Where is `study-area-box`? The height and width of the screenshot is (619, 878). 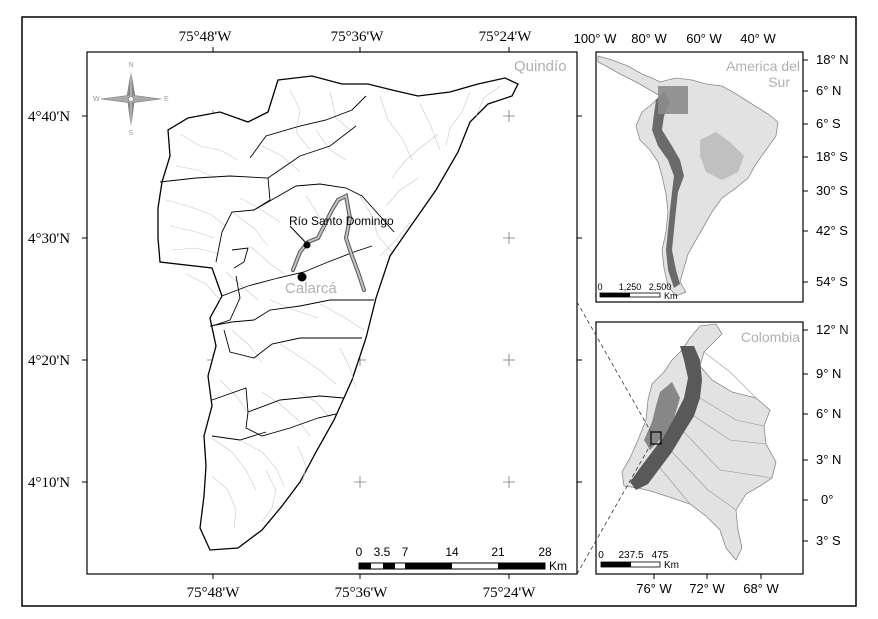
study-area-box is located at coordinates (656, 438).